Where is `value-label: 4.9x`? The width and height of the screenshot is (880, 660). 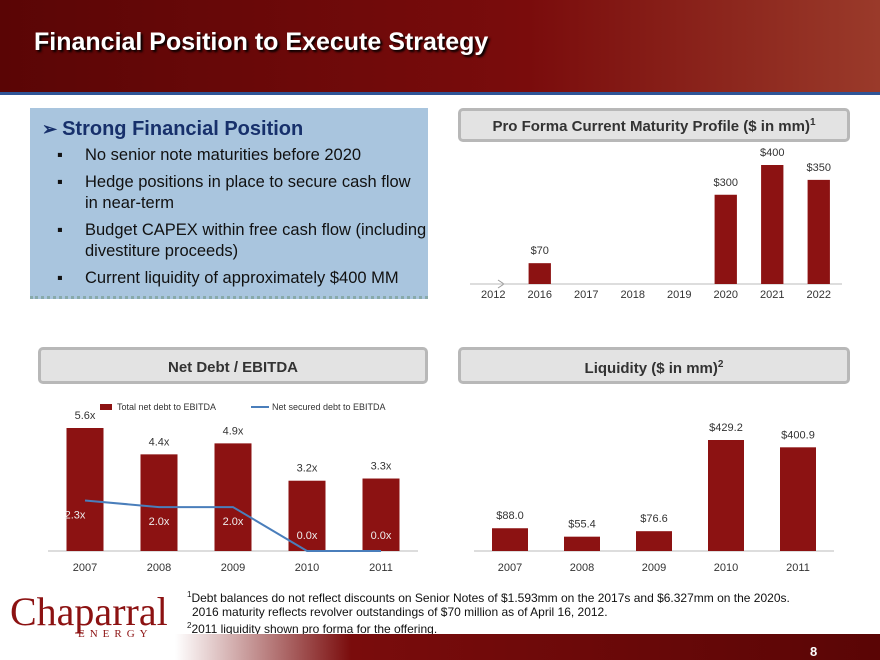
value-label: 4.9x is located at coordinates (233, 431).